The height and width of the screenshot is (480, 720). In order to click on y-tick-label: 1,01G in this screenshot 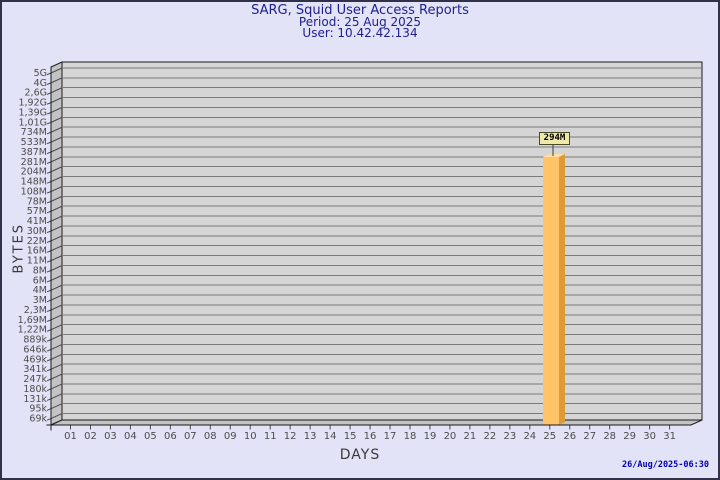, I will do `click(32, 122)`.